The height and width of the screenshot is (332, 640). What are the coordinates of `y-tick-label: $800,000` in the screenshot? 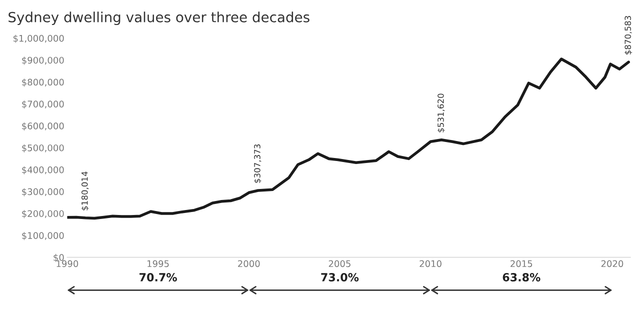 It's located at (43, 82).